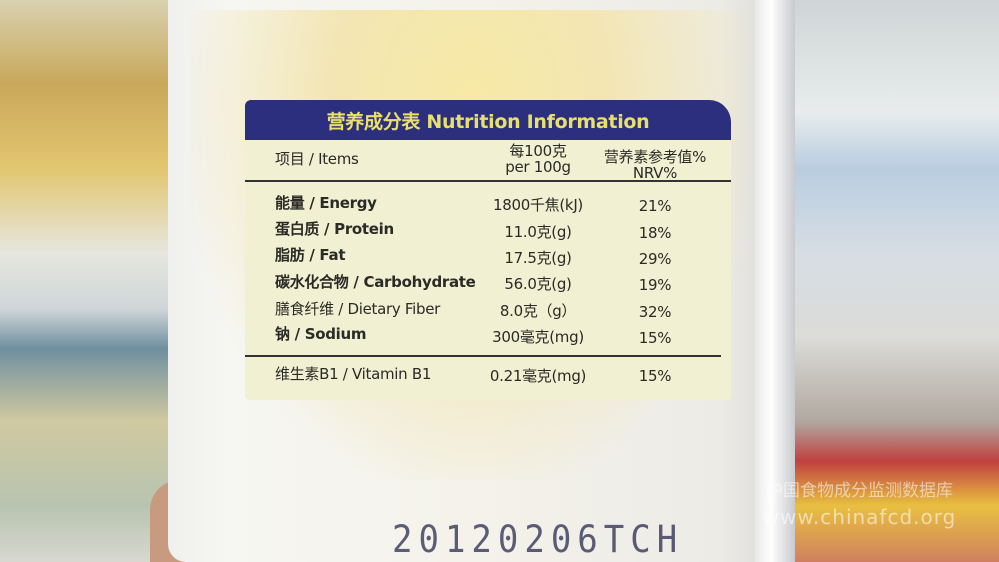 The height and width of the screenshot is (562, 999). Describe the element at coordinates (538, 205) in the screenshot. I see `row-amount: 1800千焦(kJ)` at that location.